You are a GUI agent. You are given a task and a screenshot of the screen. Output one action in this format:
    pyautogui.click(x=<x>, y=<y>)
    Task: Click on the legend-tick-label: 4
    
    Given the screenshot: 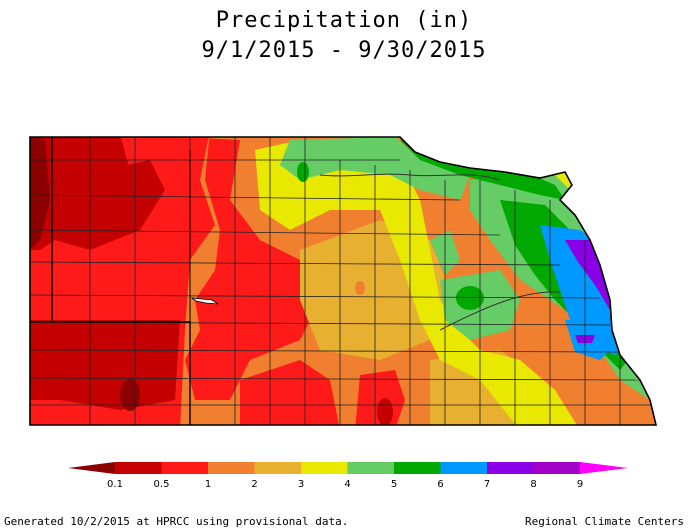 What is the action you would take?
    pyautogui.click(x=347, y=484)
    